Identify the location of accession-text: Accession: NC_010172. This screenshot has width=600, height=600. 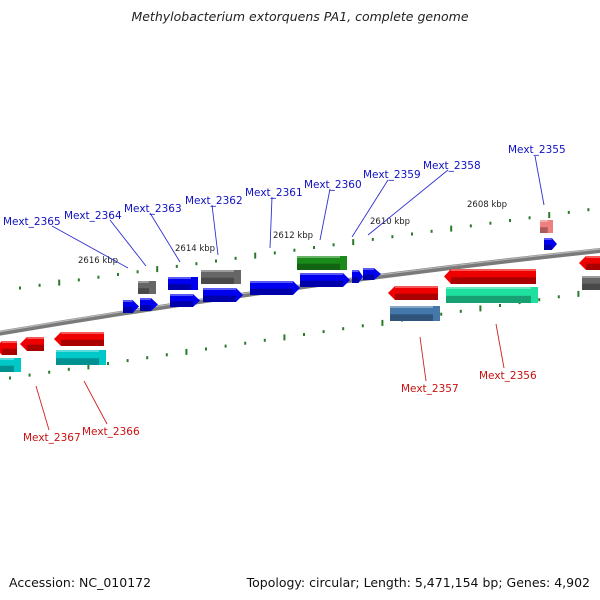
(80, 582).